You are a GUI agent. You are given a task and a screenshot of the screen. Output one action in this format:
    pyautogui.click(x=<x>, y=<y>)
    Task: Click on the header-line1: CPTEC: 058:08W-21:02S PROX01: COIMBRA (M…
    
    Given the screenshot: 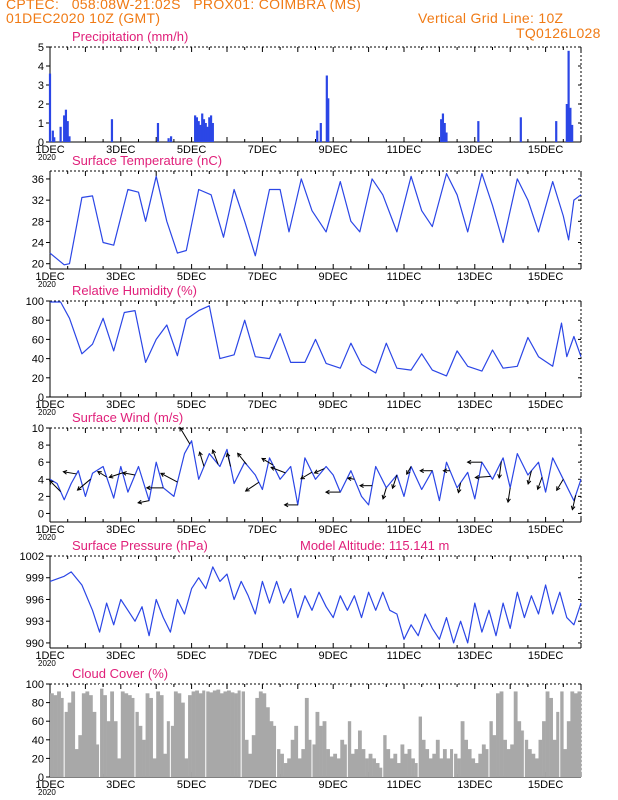 What is the action you would take?
    pyautogui.click(x=184, y=6)
    